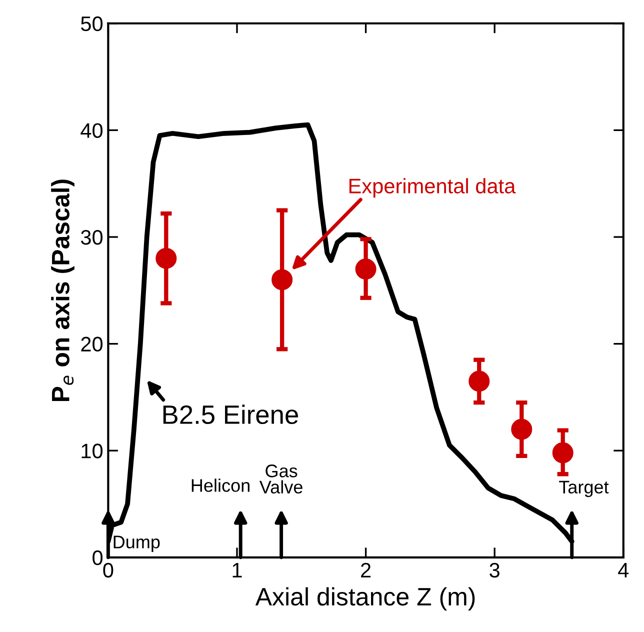  Describe the element at coordinates (280, 479) in the screenshot. I see `annotation: Gas Valve` at that location.